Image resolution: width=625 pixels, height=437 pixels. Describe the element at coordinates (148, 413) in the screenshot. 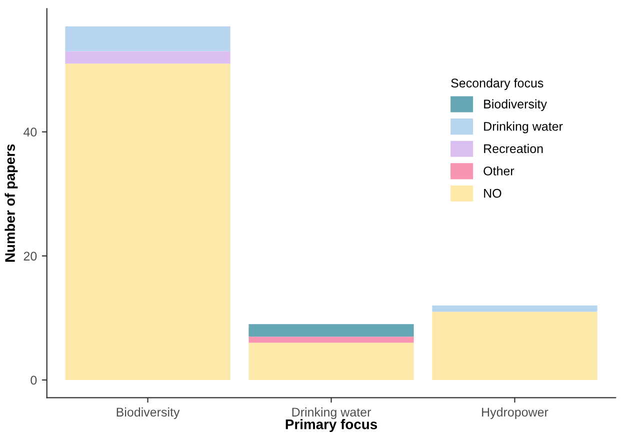

I see `x-tick-label: Biodiversity` at that location.